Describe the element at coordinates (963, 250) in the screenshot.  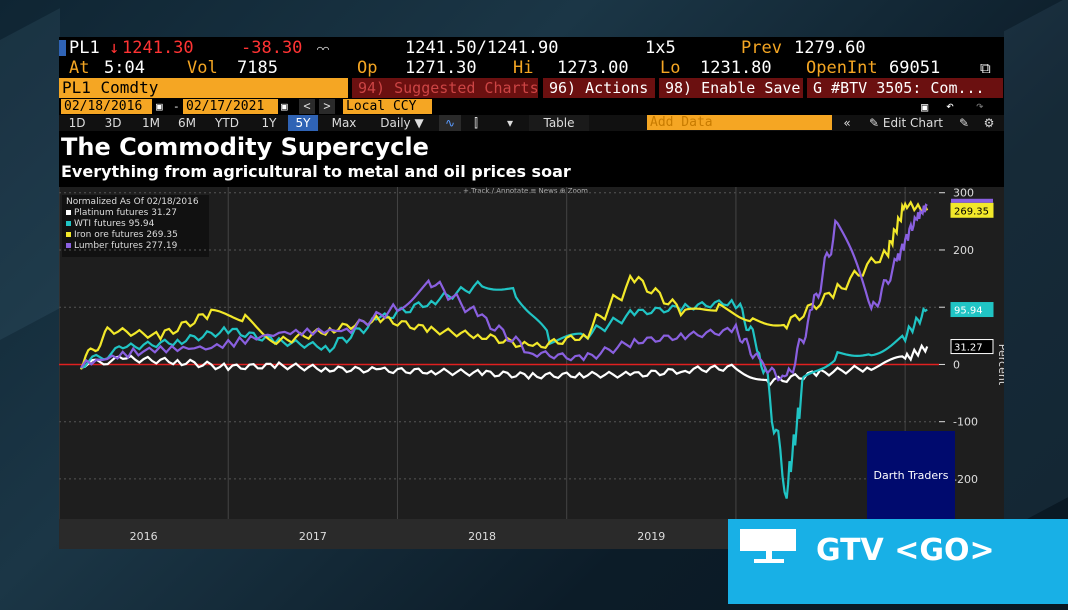
I see `y-tick-label: 200` at that location.